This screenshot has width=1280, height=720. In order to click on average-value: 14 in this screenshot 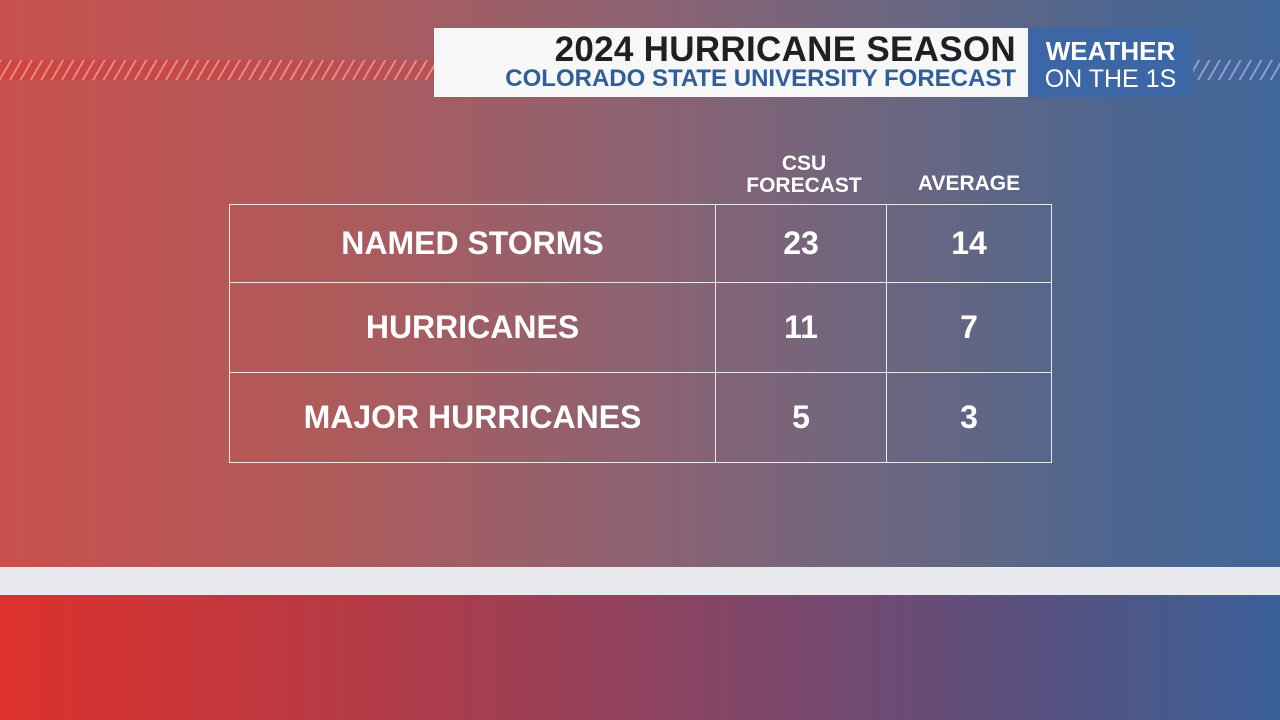, I will do `click(969, 243)`.